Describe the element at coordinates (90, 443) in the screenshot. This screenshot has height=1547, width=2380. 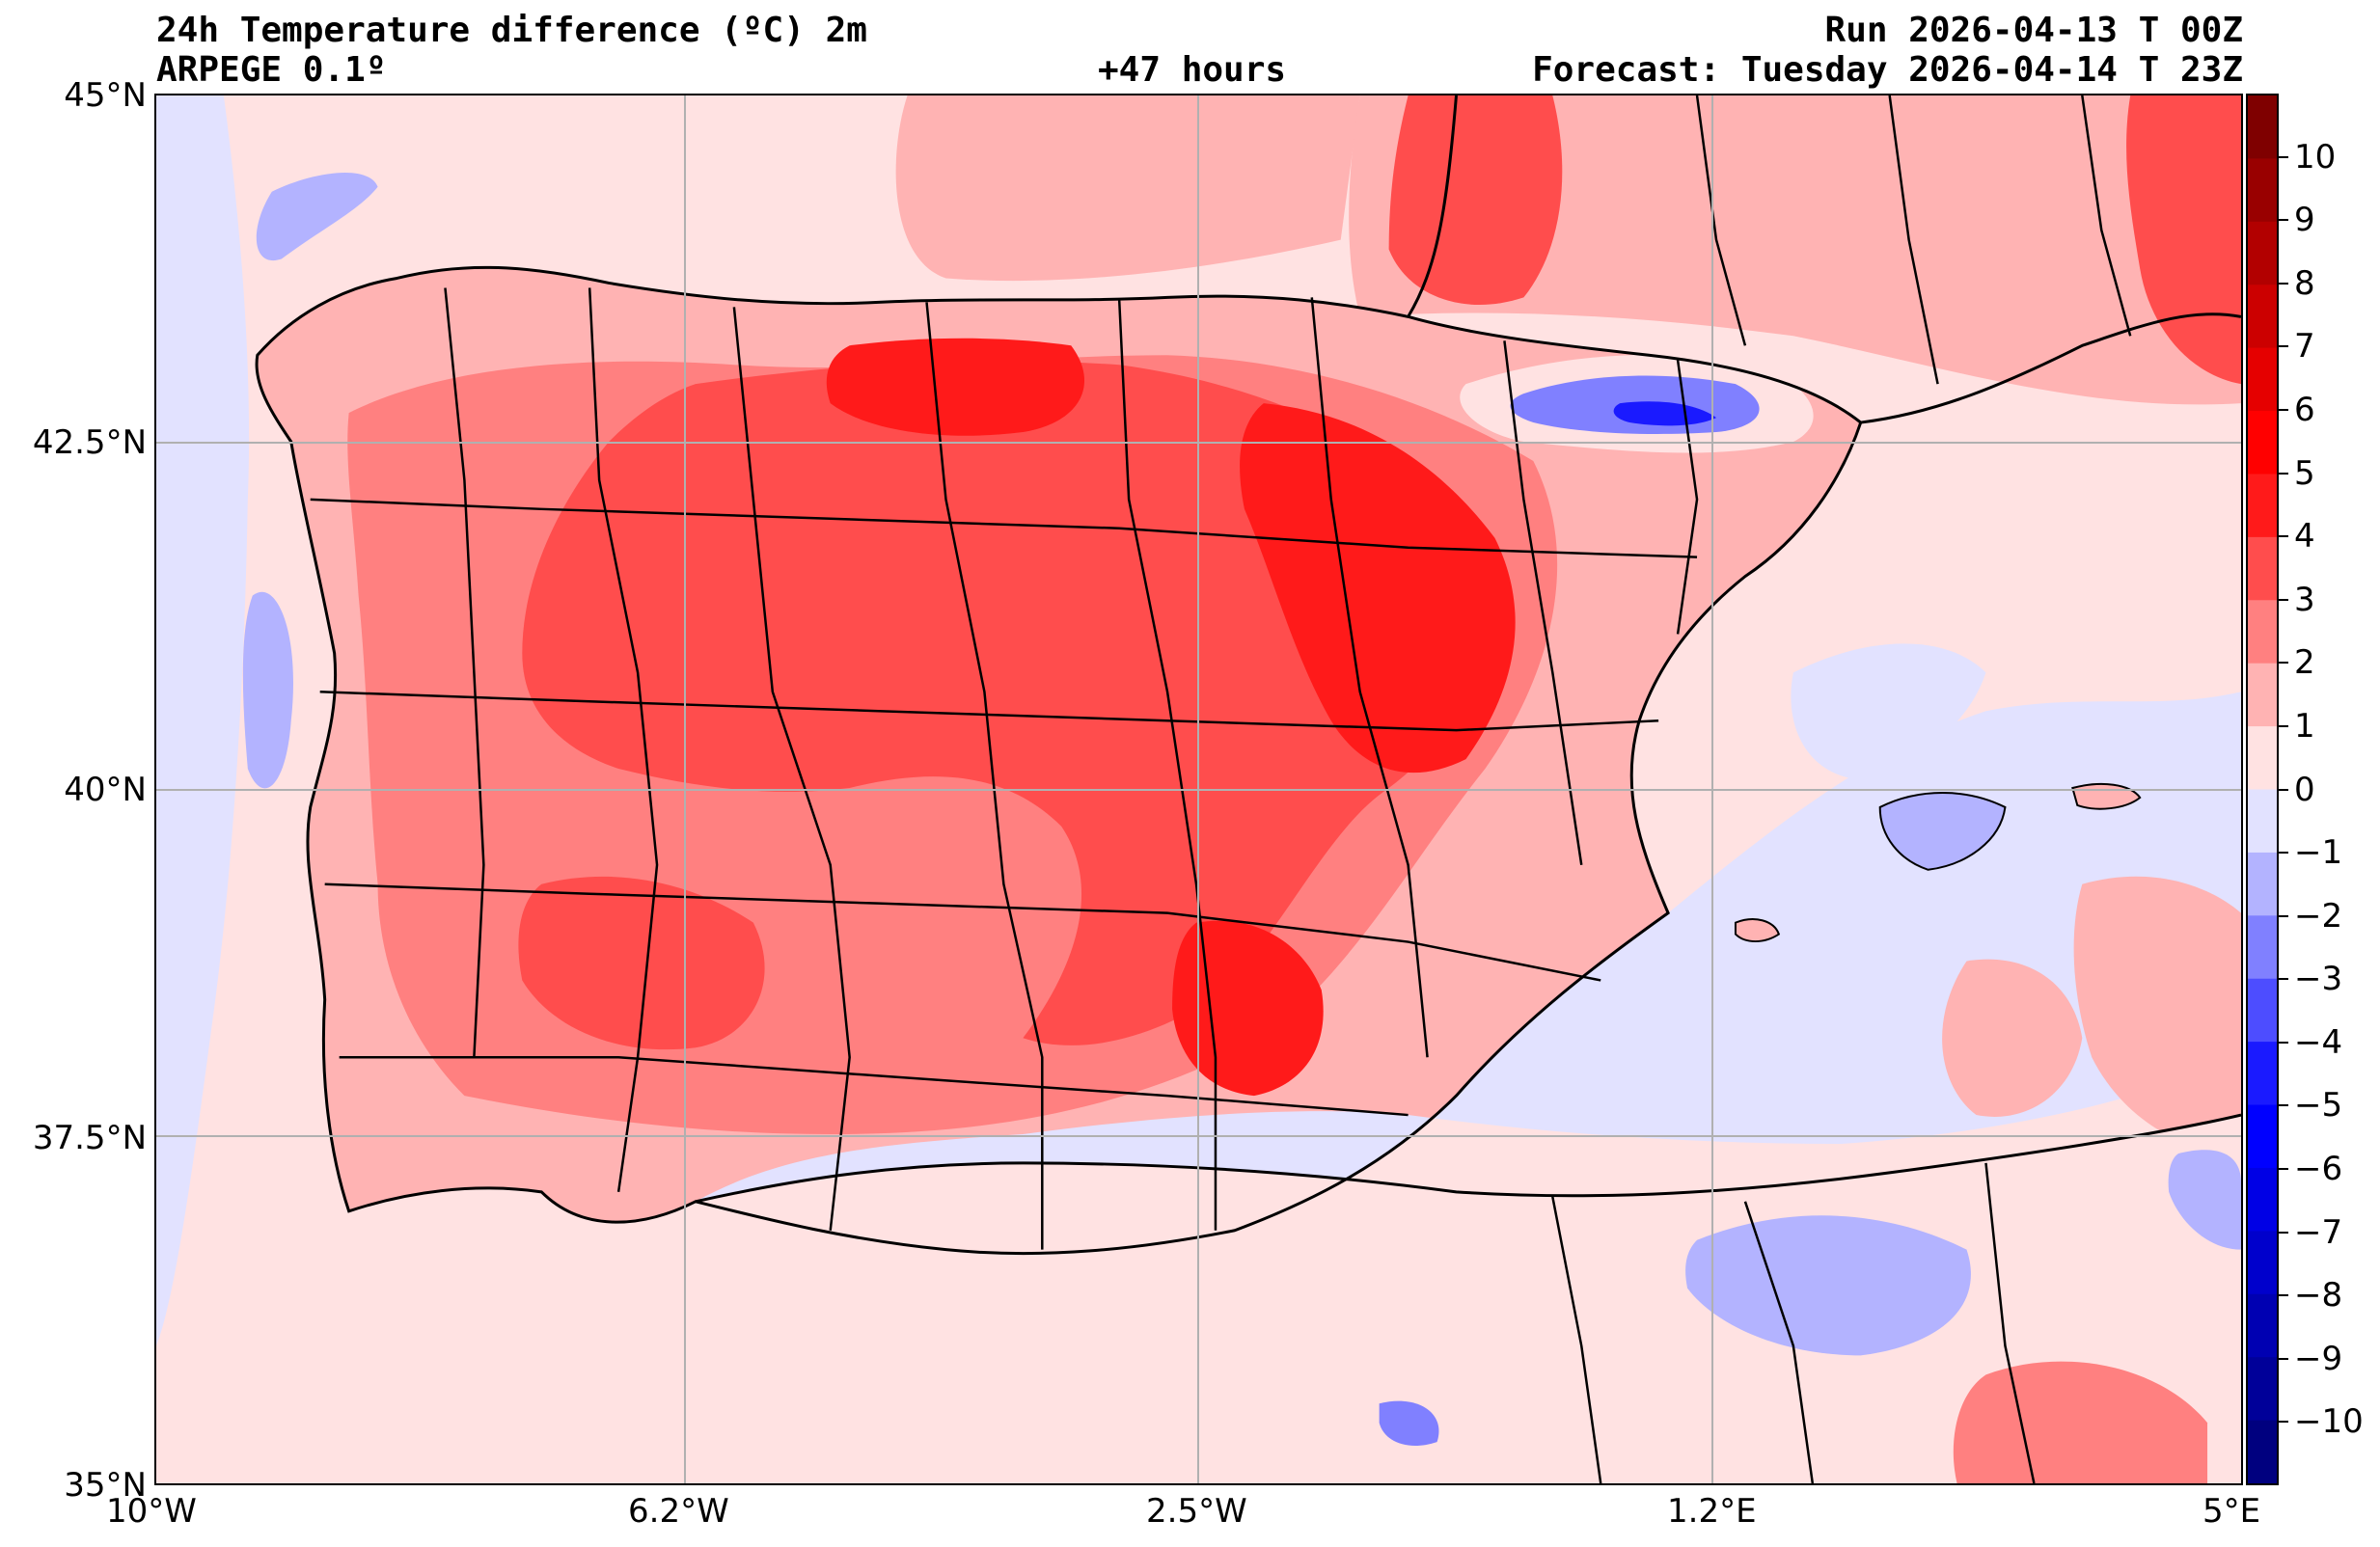
I see `lat-tick-label: 42.5°N` at that location.